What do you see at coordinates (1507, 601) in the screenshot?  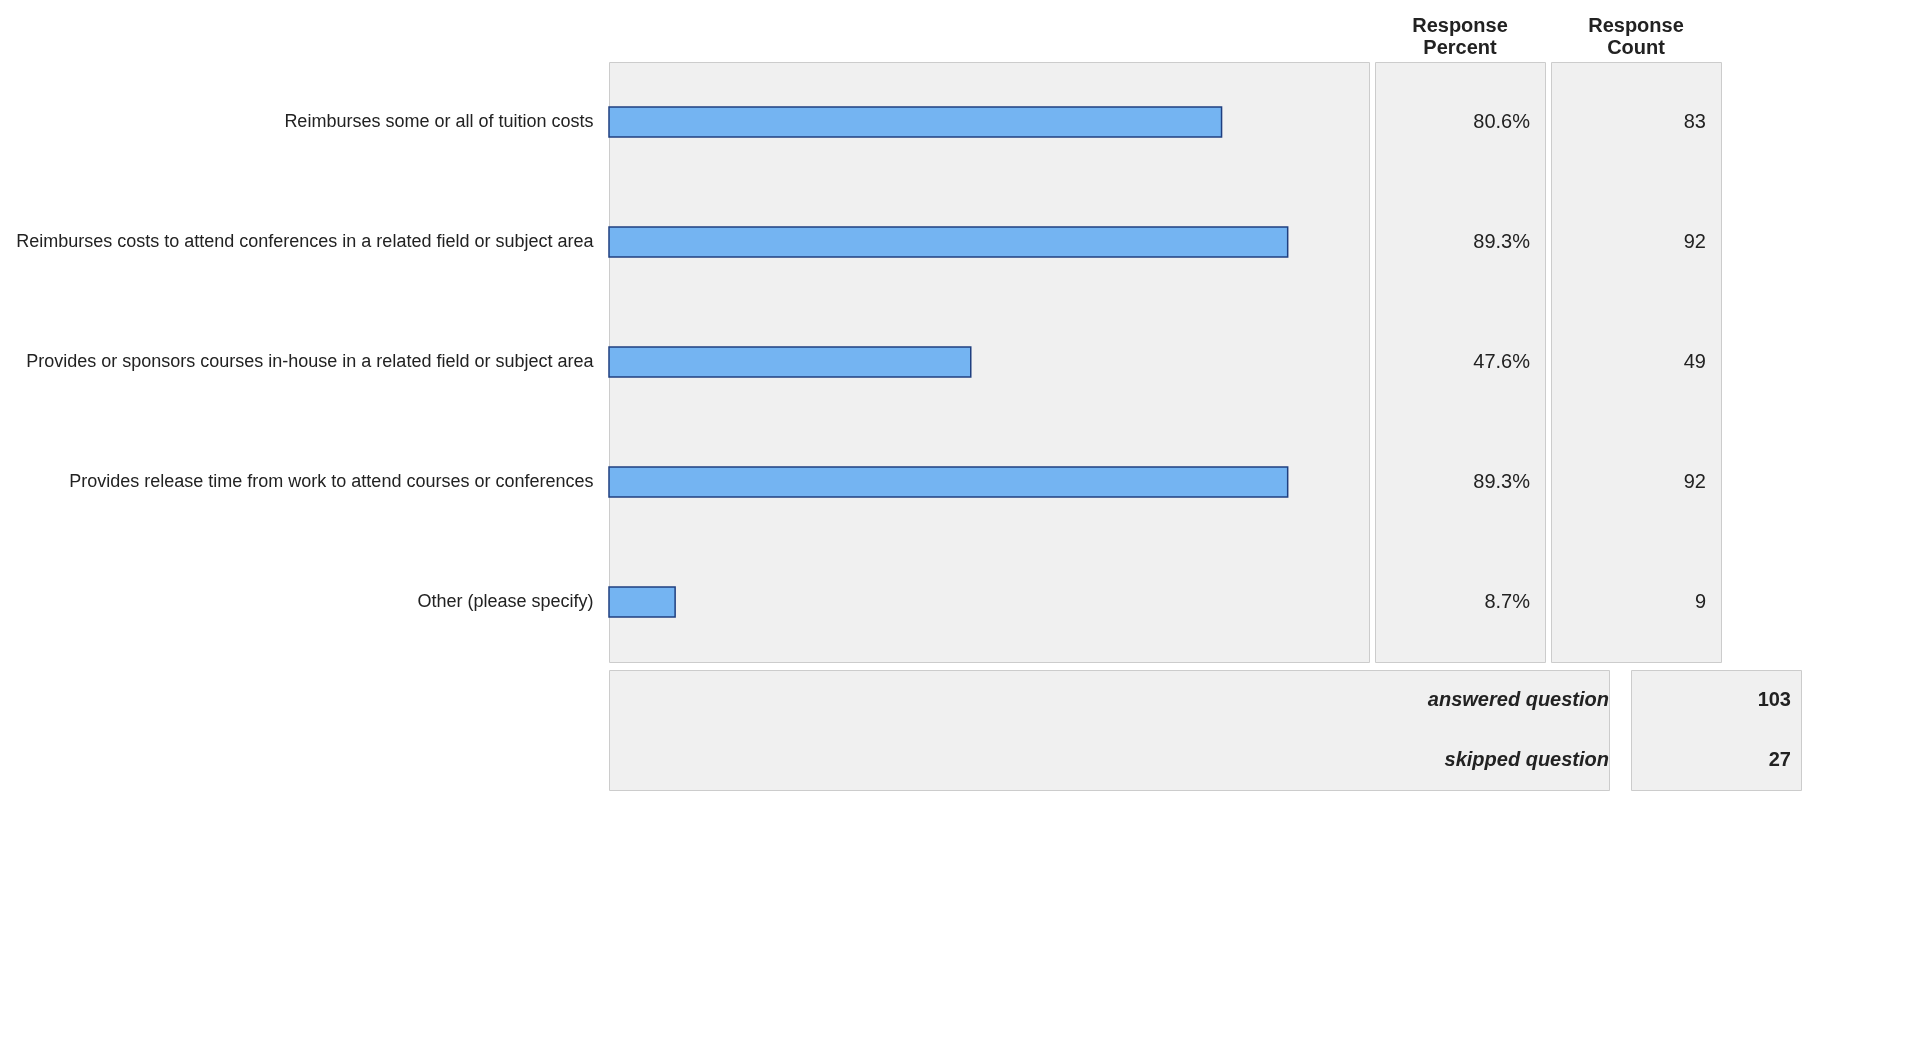 I see `data-label: 8.7%` at bounding box center [1507, 601].